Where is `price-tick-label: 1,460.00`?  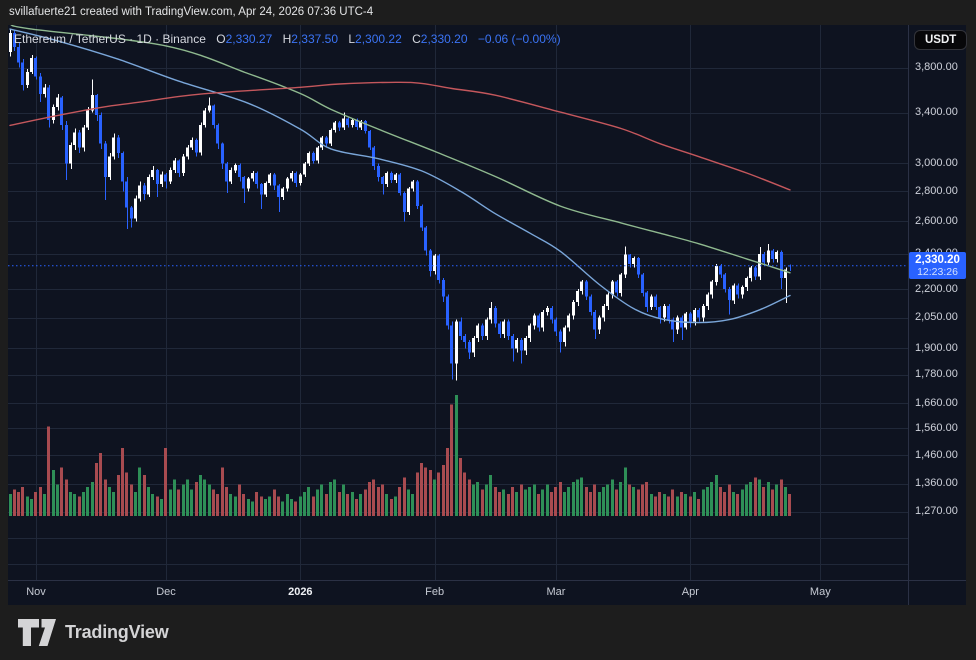
price-tick-label: 1,460.00 is located at coordinates (936, 454).